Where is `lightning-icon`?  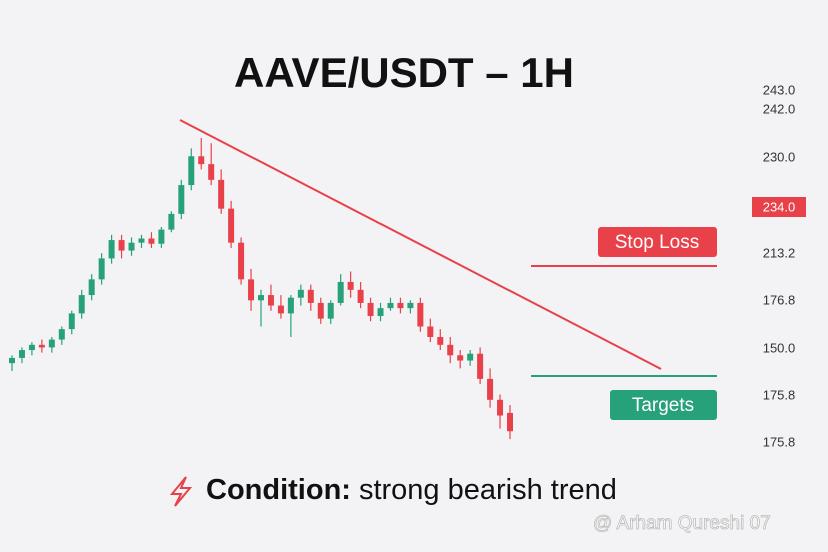 lightning-icon is located at coordinates (181, 491).